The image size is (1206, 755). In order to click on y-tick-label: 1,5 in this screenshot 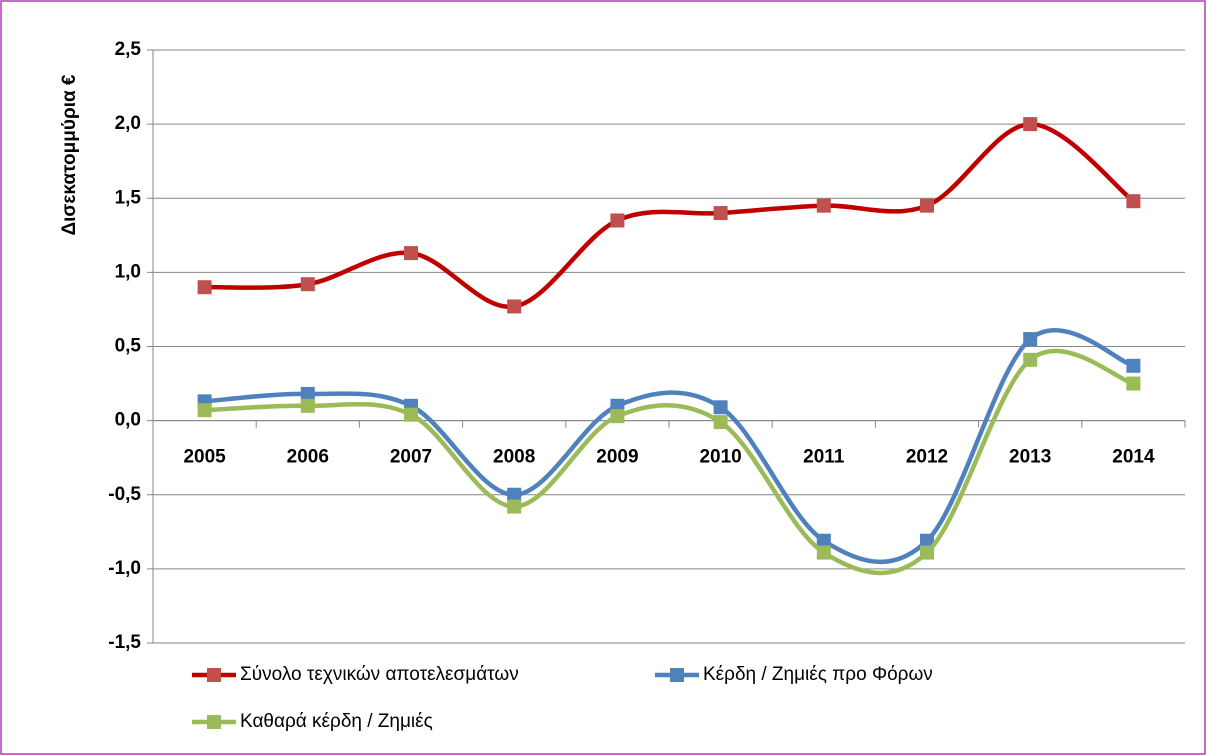, I will do `click(128, 197)`.